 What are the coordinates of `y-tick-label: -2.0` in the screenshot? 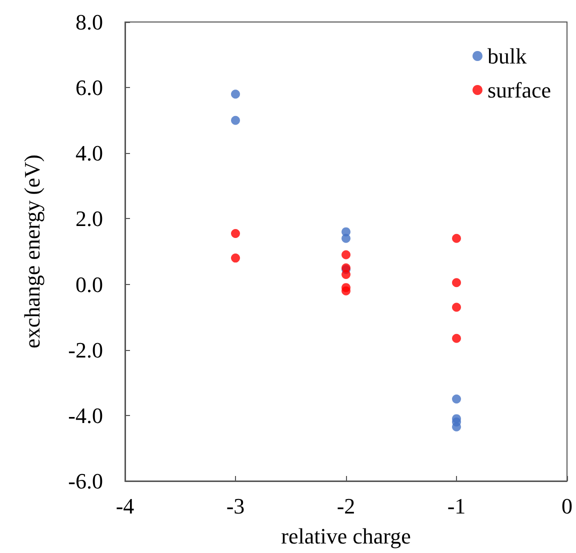 It's located at (85, 349).